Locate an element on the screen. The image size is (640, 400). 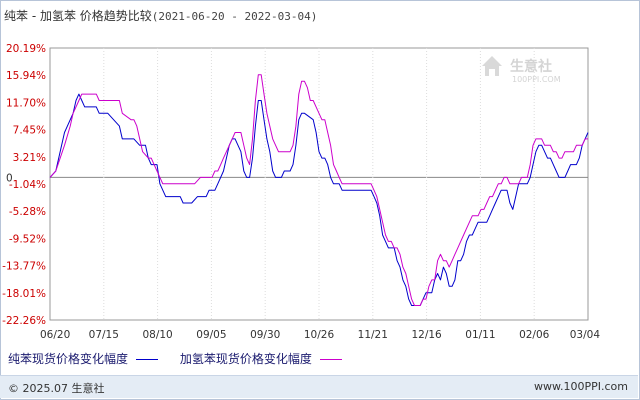
chart-title-text: 纯苯 - 加氢苯 价格趋势比较 is located at coordinates (78, 16).